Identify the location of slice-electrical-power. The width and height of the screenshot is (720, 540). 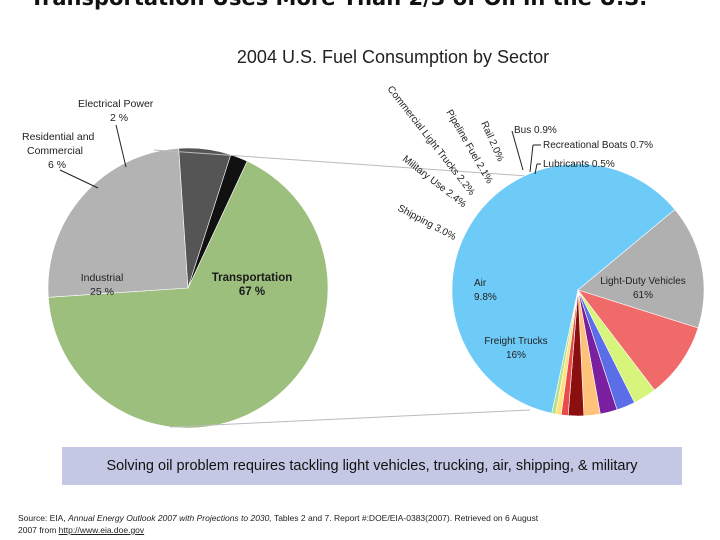
(217, 221).